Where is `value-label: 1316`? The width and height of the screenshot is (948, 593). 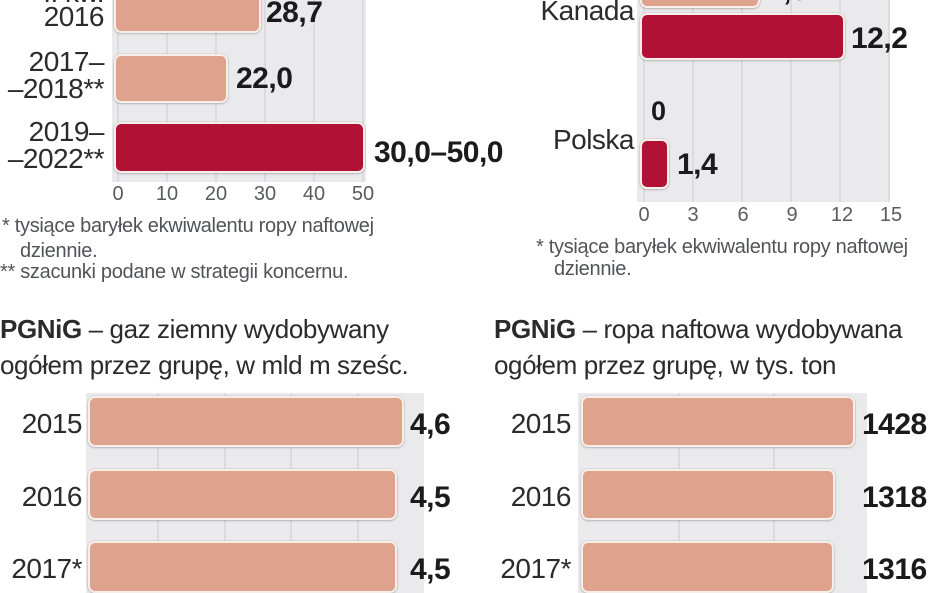
value-label: 1316 is located at coordinates (894, 569).